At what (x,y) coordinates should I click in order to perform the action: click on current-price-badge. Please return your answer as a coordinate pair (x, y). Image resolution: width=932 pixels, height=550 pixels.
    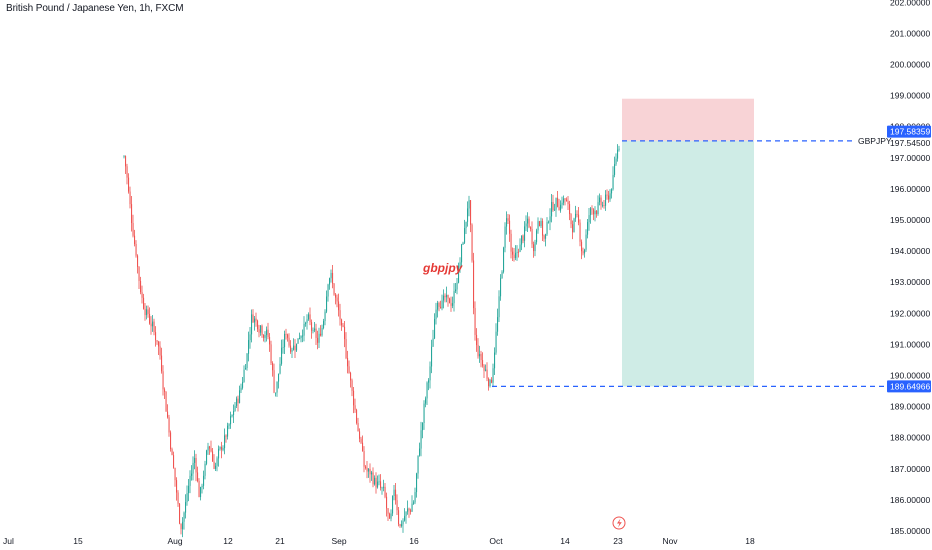
    Looking at the image, I should click on (909, 131).